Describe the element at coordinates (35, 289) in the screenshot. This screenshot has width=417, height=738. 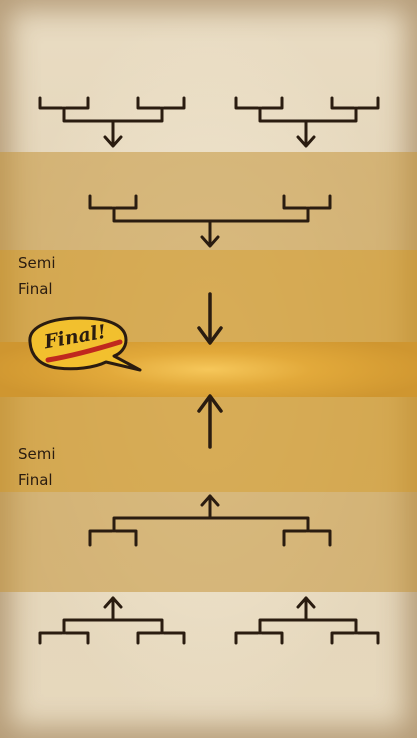
I see `semifinal-label-top-line2: Final` at that location.